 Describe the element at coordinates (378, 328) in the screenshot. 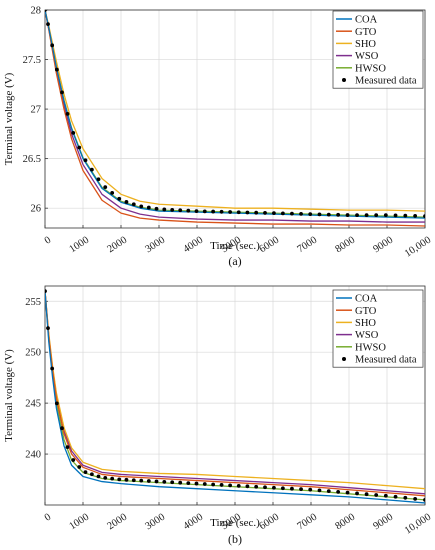

I see `legend-box` at that location.